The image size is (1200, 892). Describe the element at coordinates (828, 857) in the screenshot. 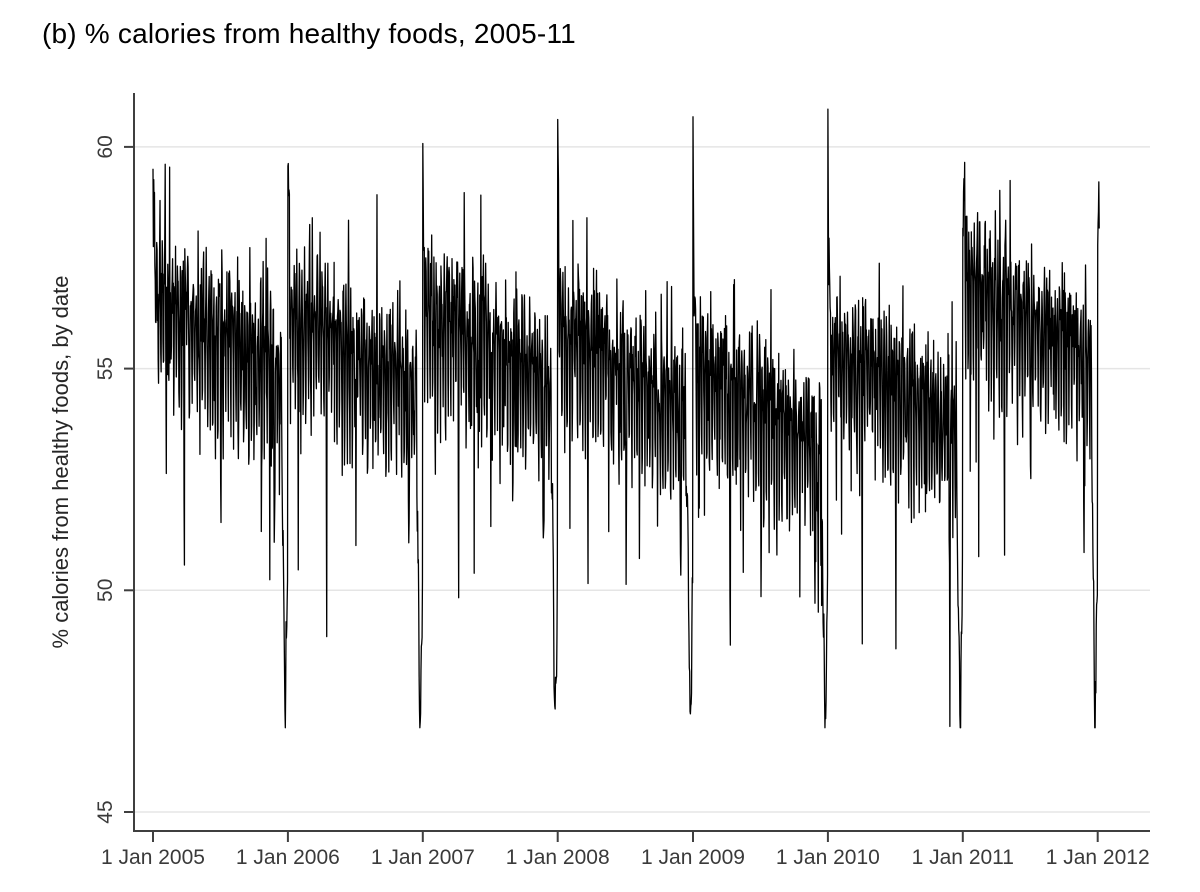

I see `x-tick-label-2010: 1 Jan 2010` at that location.